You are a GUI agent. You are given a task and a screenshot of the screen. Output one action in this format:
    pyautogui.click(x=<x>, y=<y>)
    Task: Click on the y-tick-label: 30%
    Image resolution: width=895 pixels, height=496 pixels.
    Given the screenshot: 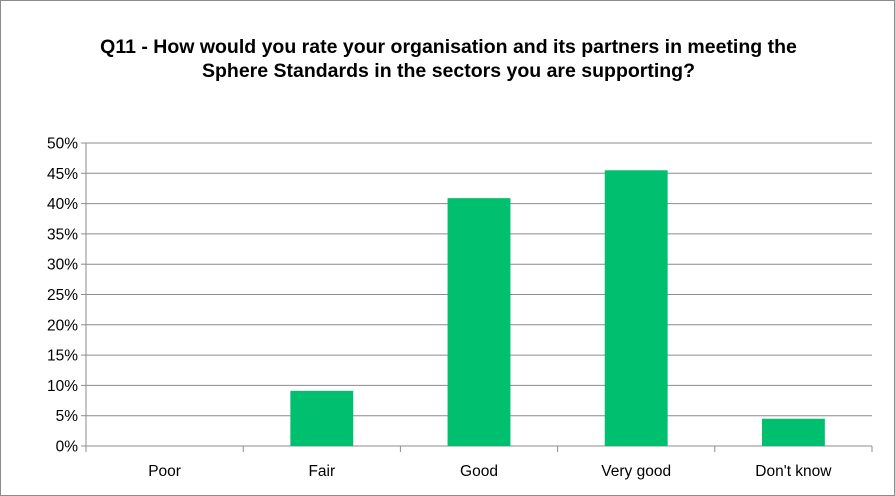 What is the action you would take?
    pyautogui.click(x=62, y=265)
    